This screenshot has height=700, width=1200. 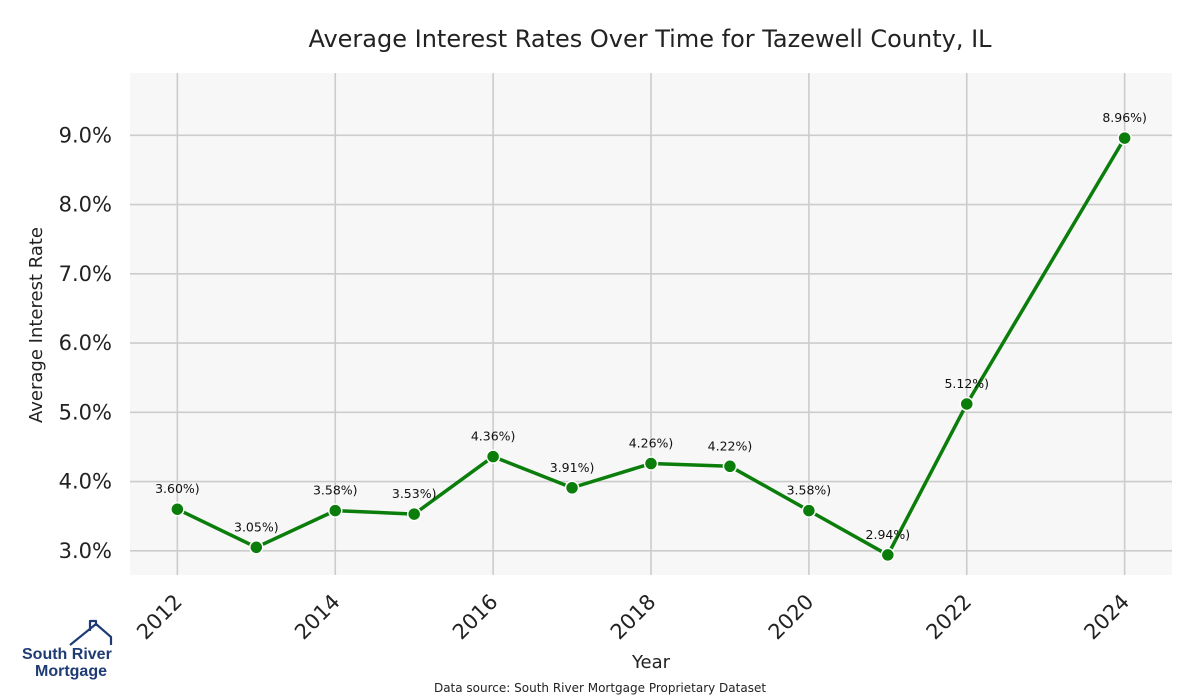 What do you see at coordinates (572, 467) in the screenshot?
I see `data-label: 3.91%)` at bounding box center [572, 467].